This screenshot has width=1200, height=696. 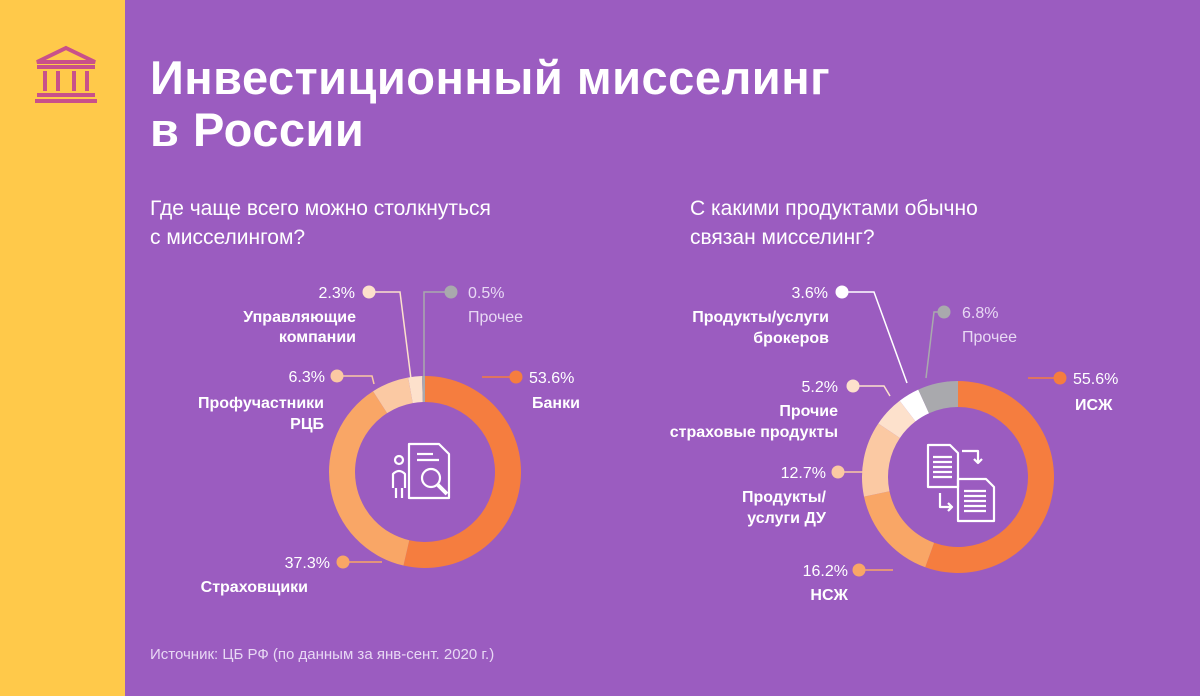 I want to click on chart-2-label-2: 16.2% НСЖ, so click(x=848, y=583).